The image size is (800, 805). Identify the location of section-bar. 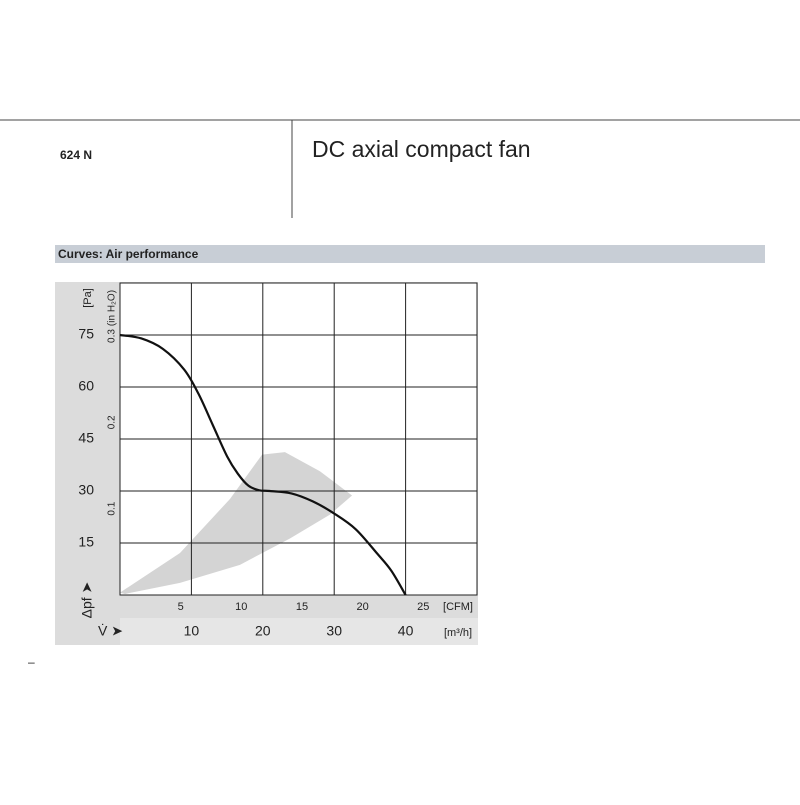
(410, 254).